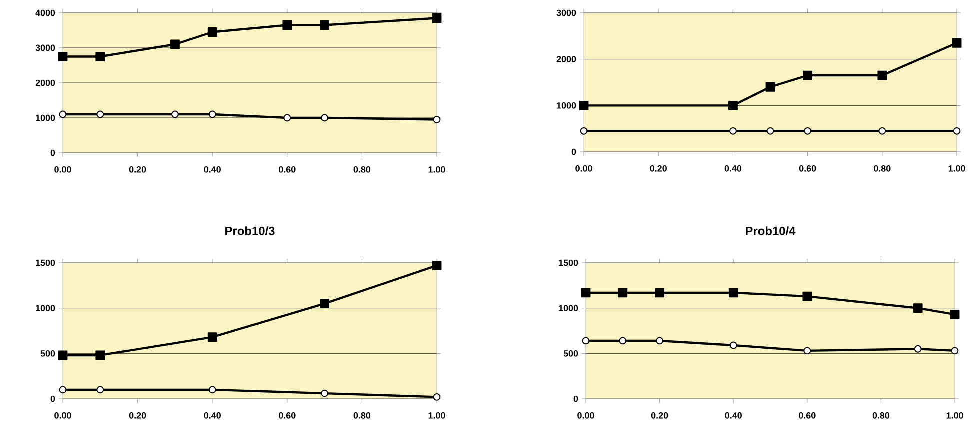  What do you see at coordinates (250, 231) in the screenshot?
I see `chart-title: Prob10/3` at bounding box center [250, 231].